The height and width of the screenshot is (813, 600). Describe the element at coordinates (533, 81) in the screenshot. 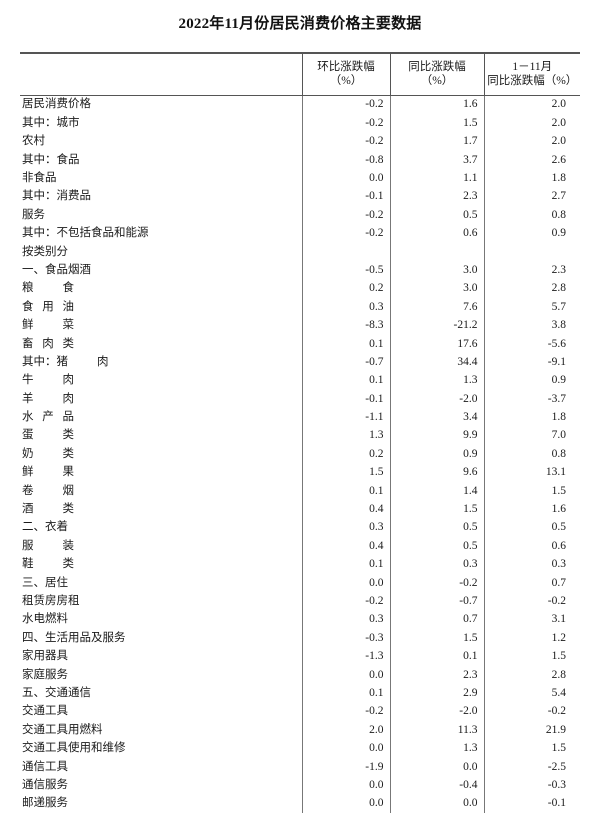

I see `column-header-cumulative-line2: 同比涨跌幅（%）` at that location.